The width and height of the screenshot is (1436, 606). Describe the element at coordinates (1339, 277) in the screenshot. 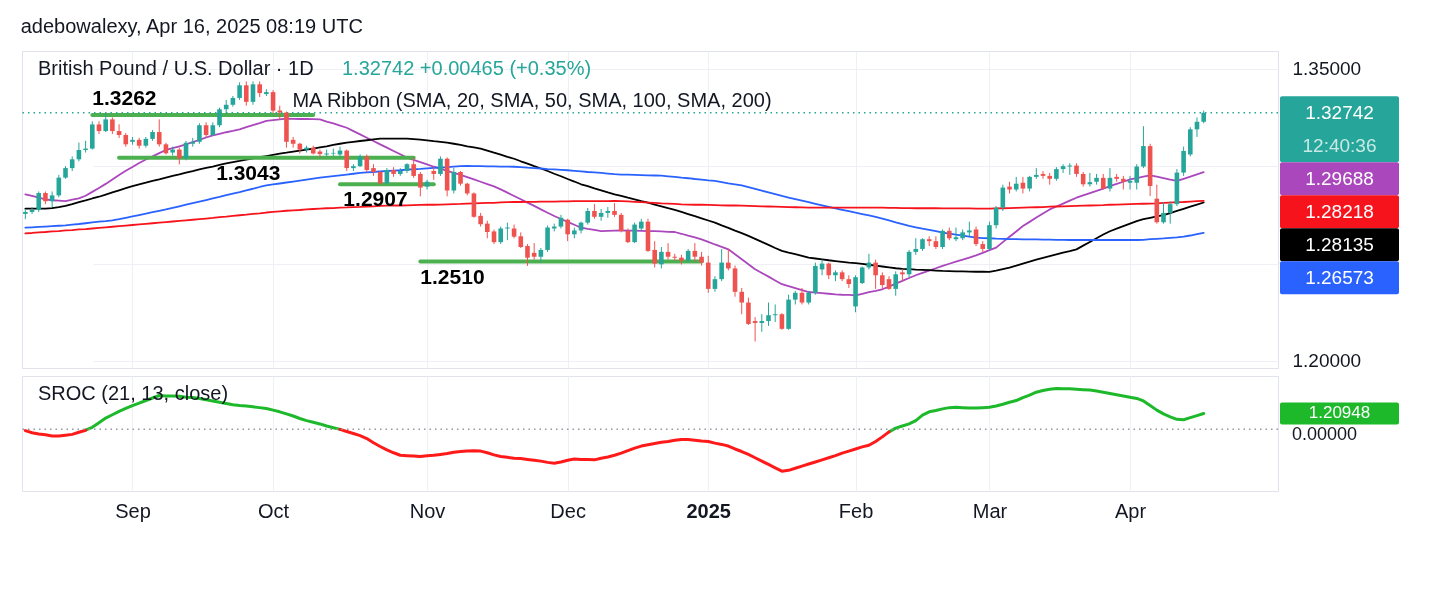

I see `text: 1.26573` at that location.